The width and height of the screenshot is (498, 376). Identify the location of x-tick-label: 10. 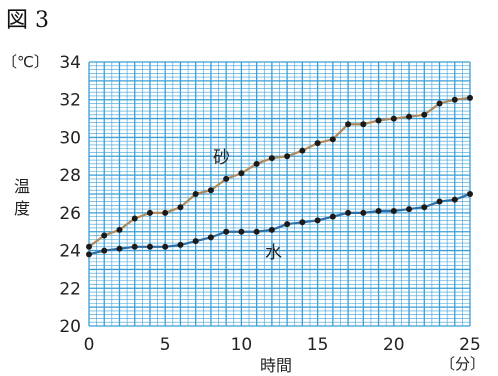
(242, 345).